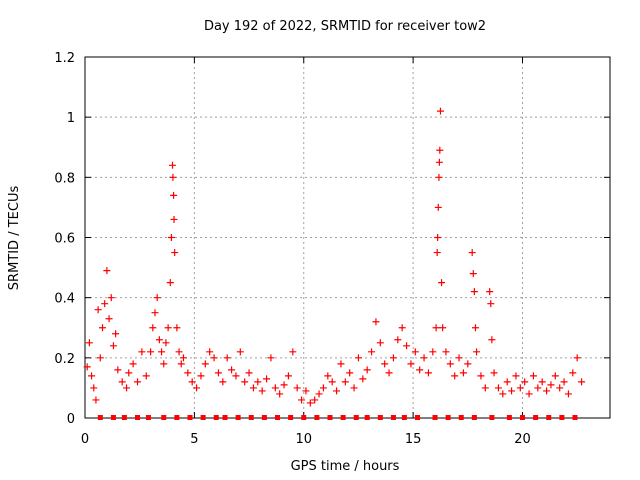 This screenshot has width=640, height=480. Describe the element at coordinates (85, 439) in the screenshot. I see `x-tick-label: 0` at that location.